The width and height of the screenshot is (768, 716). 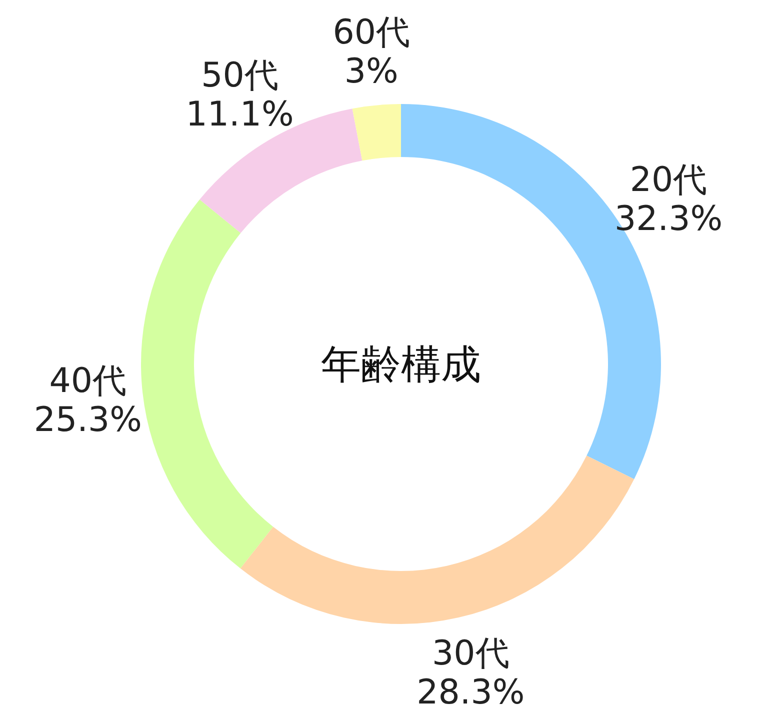 What do you see at coordinates (240, 114) in the screenshot?
I see `data-label: 11.1%` at bounding box center [240, 114].